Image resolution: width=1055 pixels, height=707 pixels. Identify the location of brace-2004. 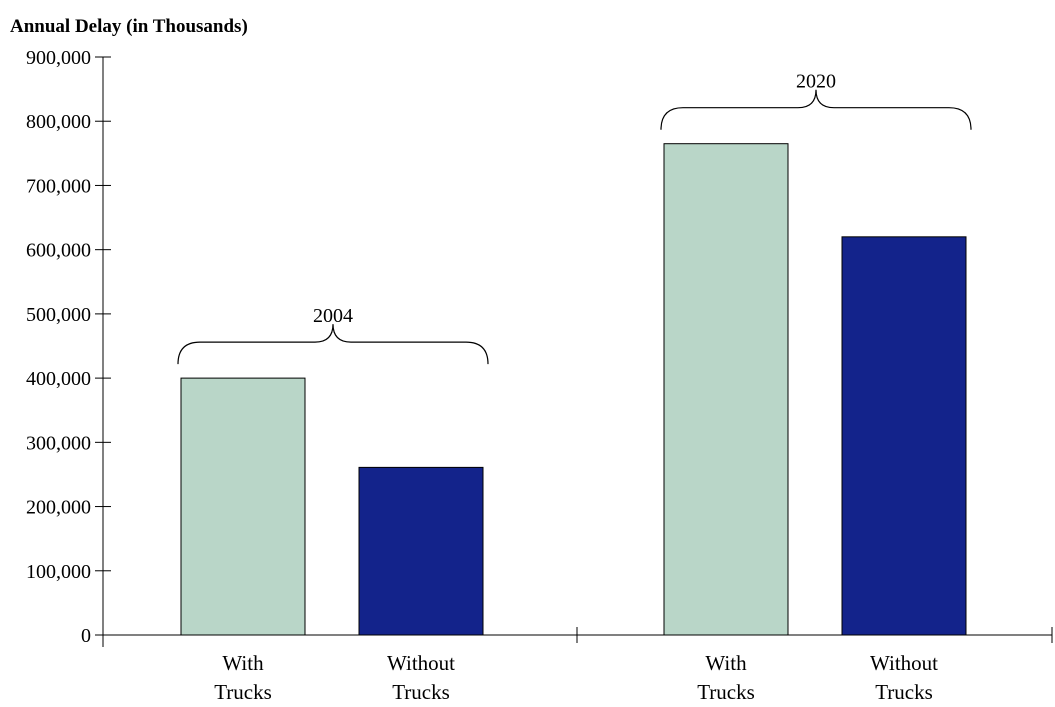
(333, 344).